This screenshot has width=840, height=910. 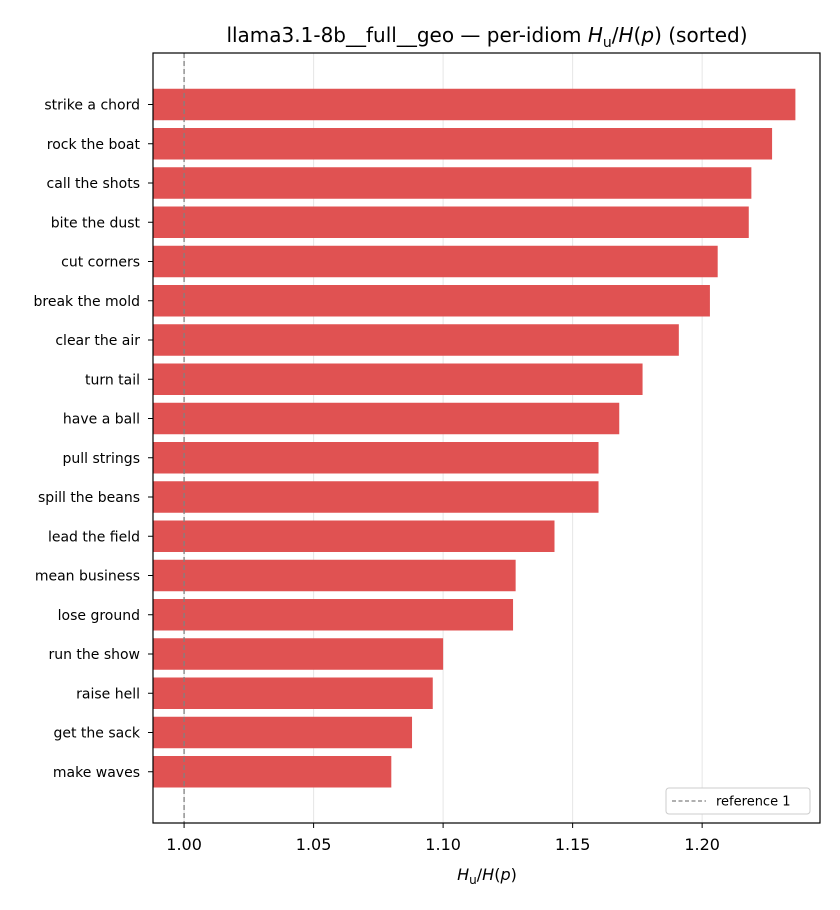 What do you see at coordinates (702, 844) in the screenshot?
I see `x-tick-label: 1.20` at bounding box center [702, 844].